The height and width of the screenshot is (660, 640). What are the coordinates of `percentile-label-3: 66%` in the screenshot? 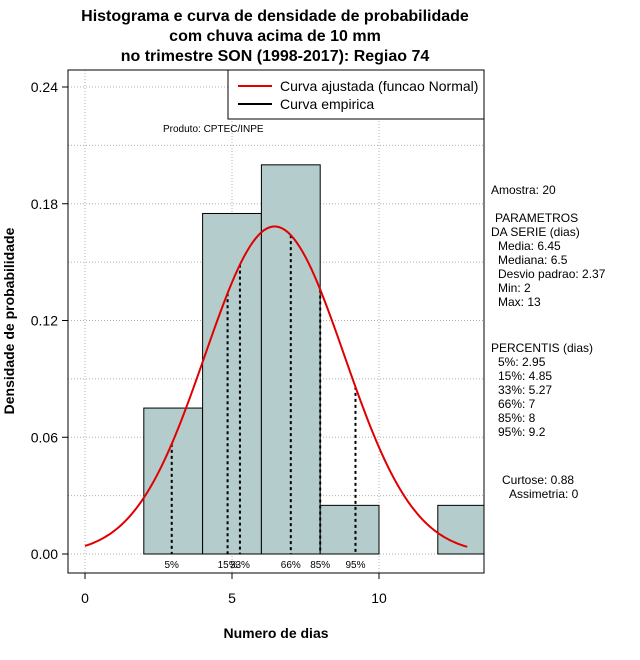 It's located at (291, 565).